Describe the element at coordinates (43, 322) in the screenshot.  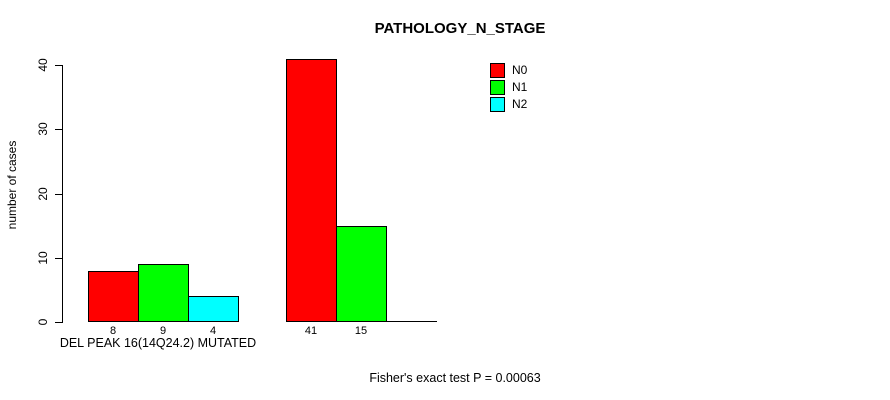
I see `y-tick-label: 0` at that location.